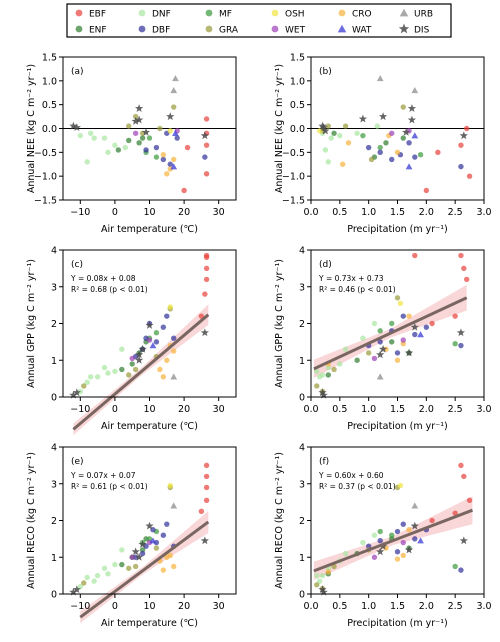 The width and height of the screenshot is (500, 642). What do you see at coordinates (324, 462) in the screenshot?
I see `panel-label: (f)` at bounding box center [324, 462].